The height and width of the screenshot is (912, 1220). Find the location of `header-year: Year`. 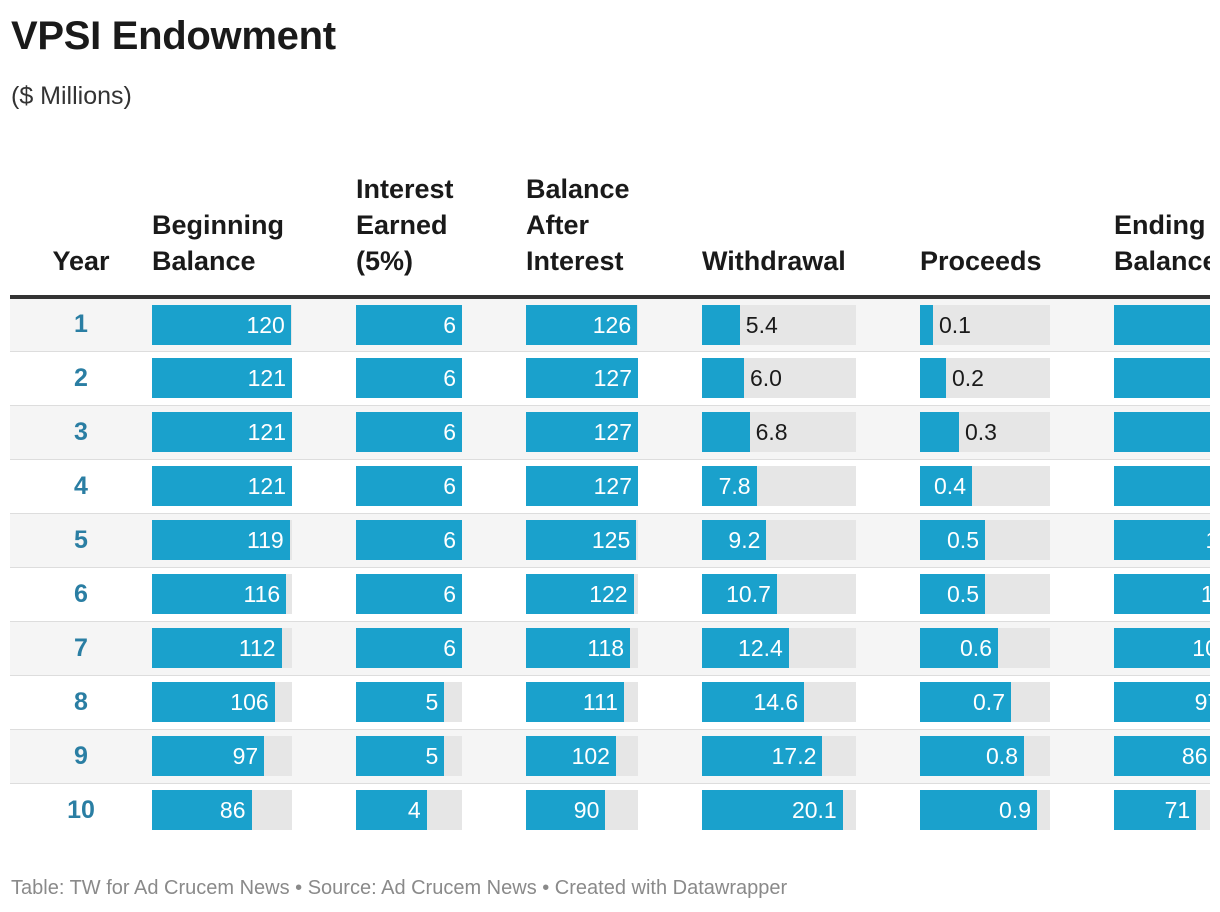

header-year: Year is located at coordinates (81, 232).